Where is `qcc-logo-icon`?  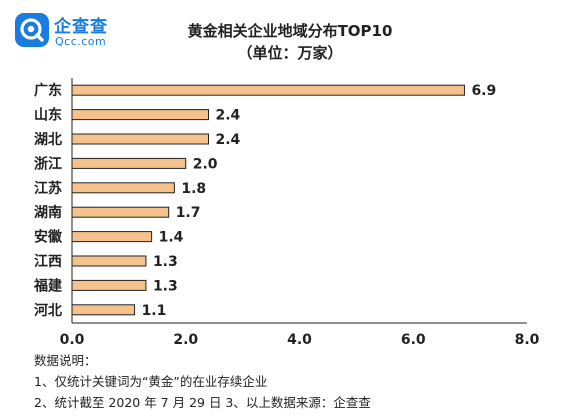 qcc-logo-icon is located at coordinates (32, 30).